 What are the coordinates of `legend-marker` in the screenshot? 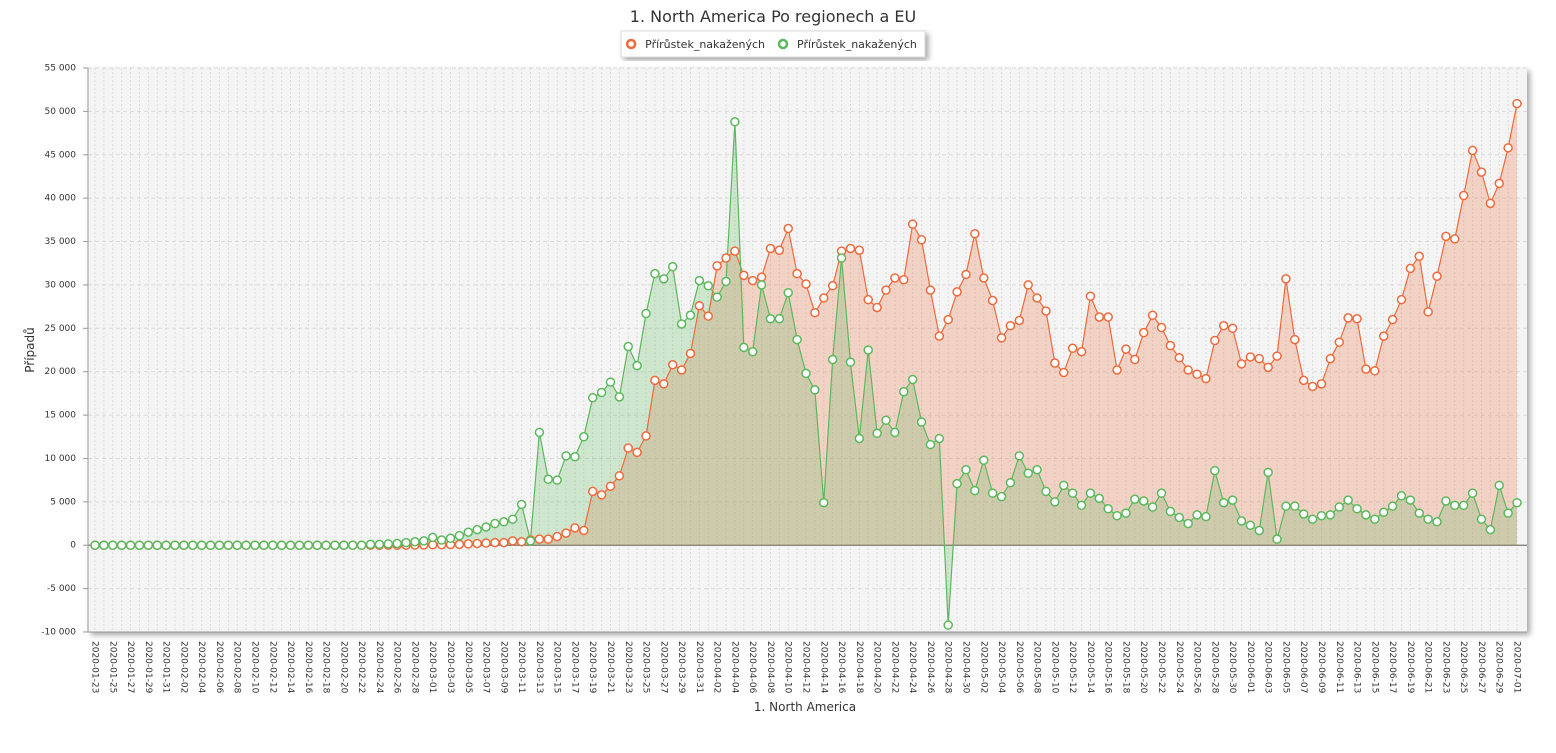 It's located at (631, 44).